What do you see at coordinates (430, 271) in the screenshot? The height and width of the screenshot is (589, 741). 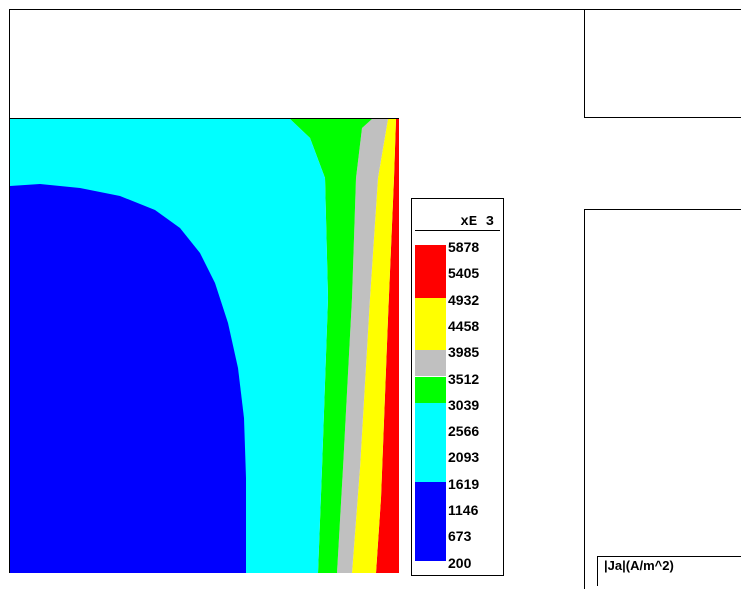 I see `legend-swatch-red` at bounding box center [430, 271].